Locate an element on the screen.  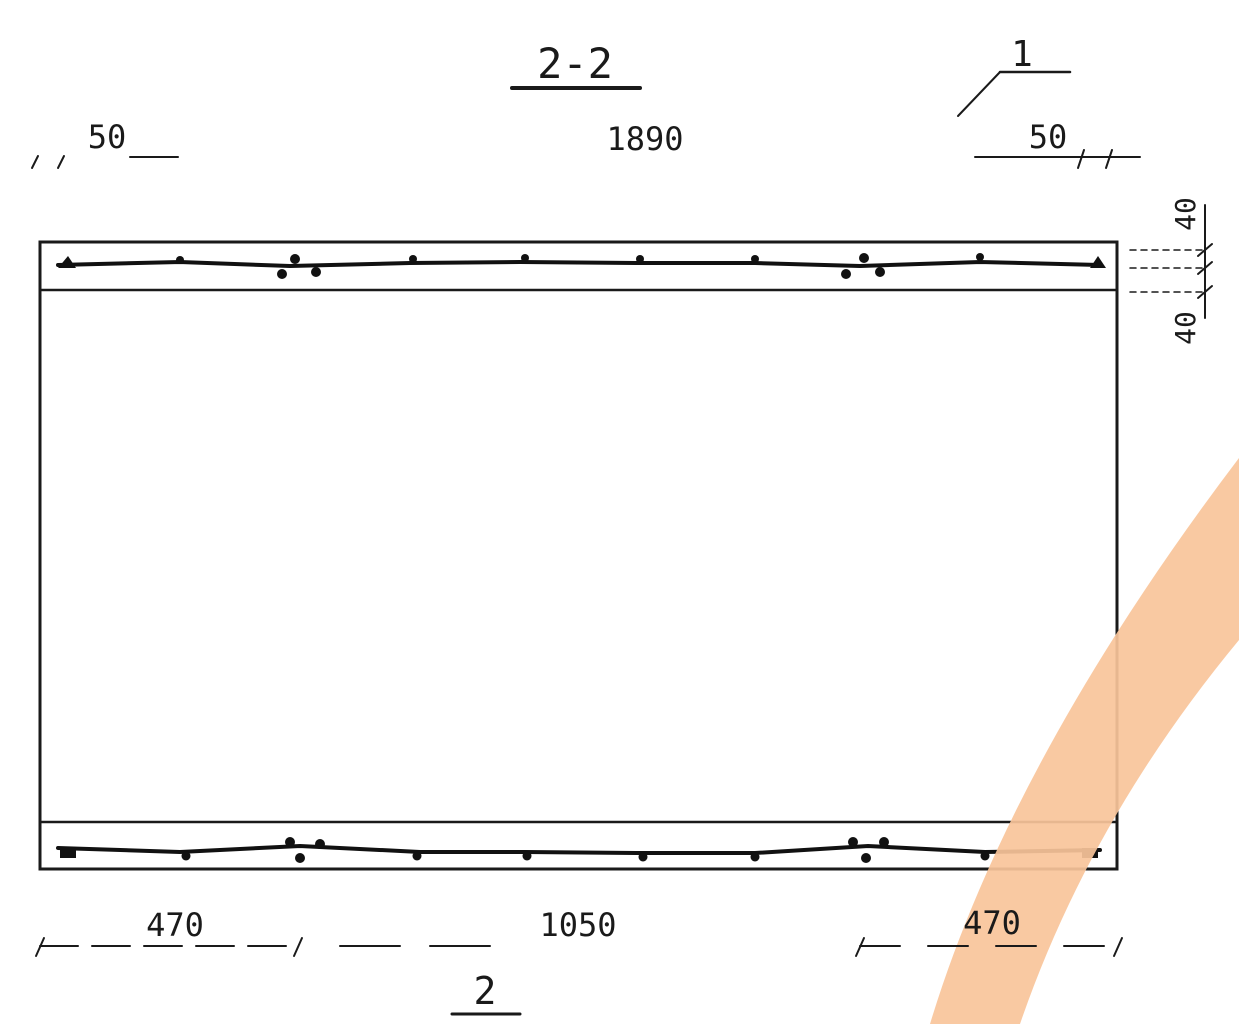
callout-1-leader is located at coordinates (979, 94).